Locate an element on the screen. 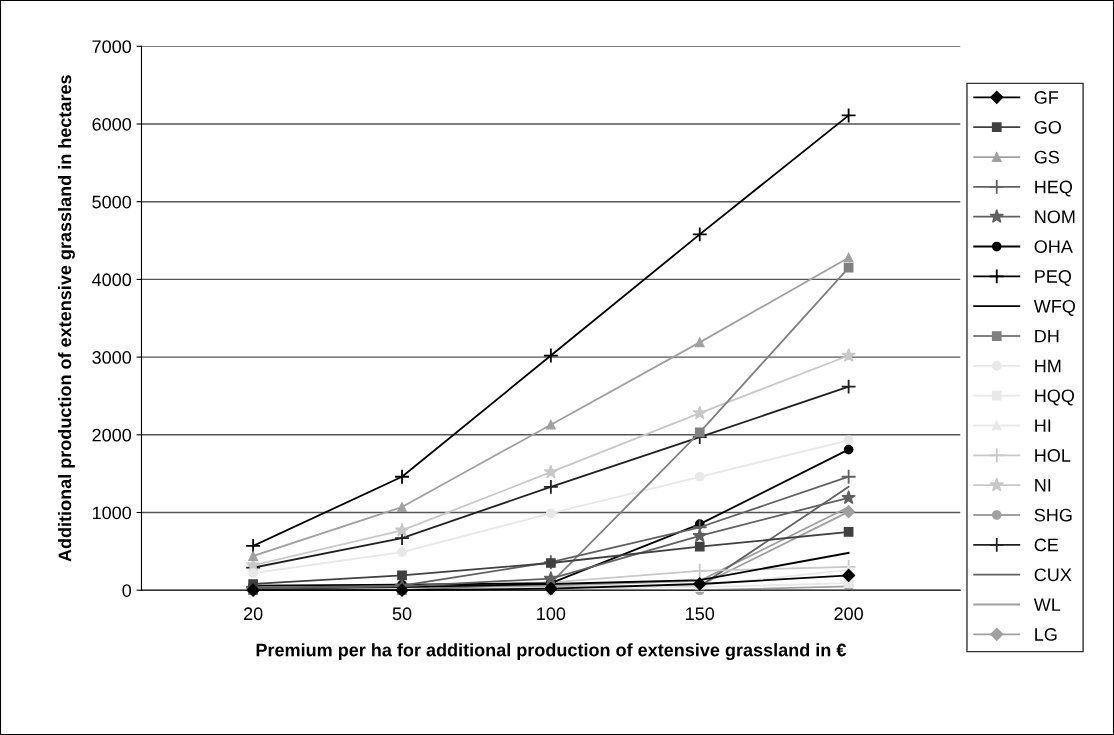 The image size is (1114, 735). legend-label: GO is located at coordinates (1047, 127).